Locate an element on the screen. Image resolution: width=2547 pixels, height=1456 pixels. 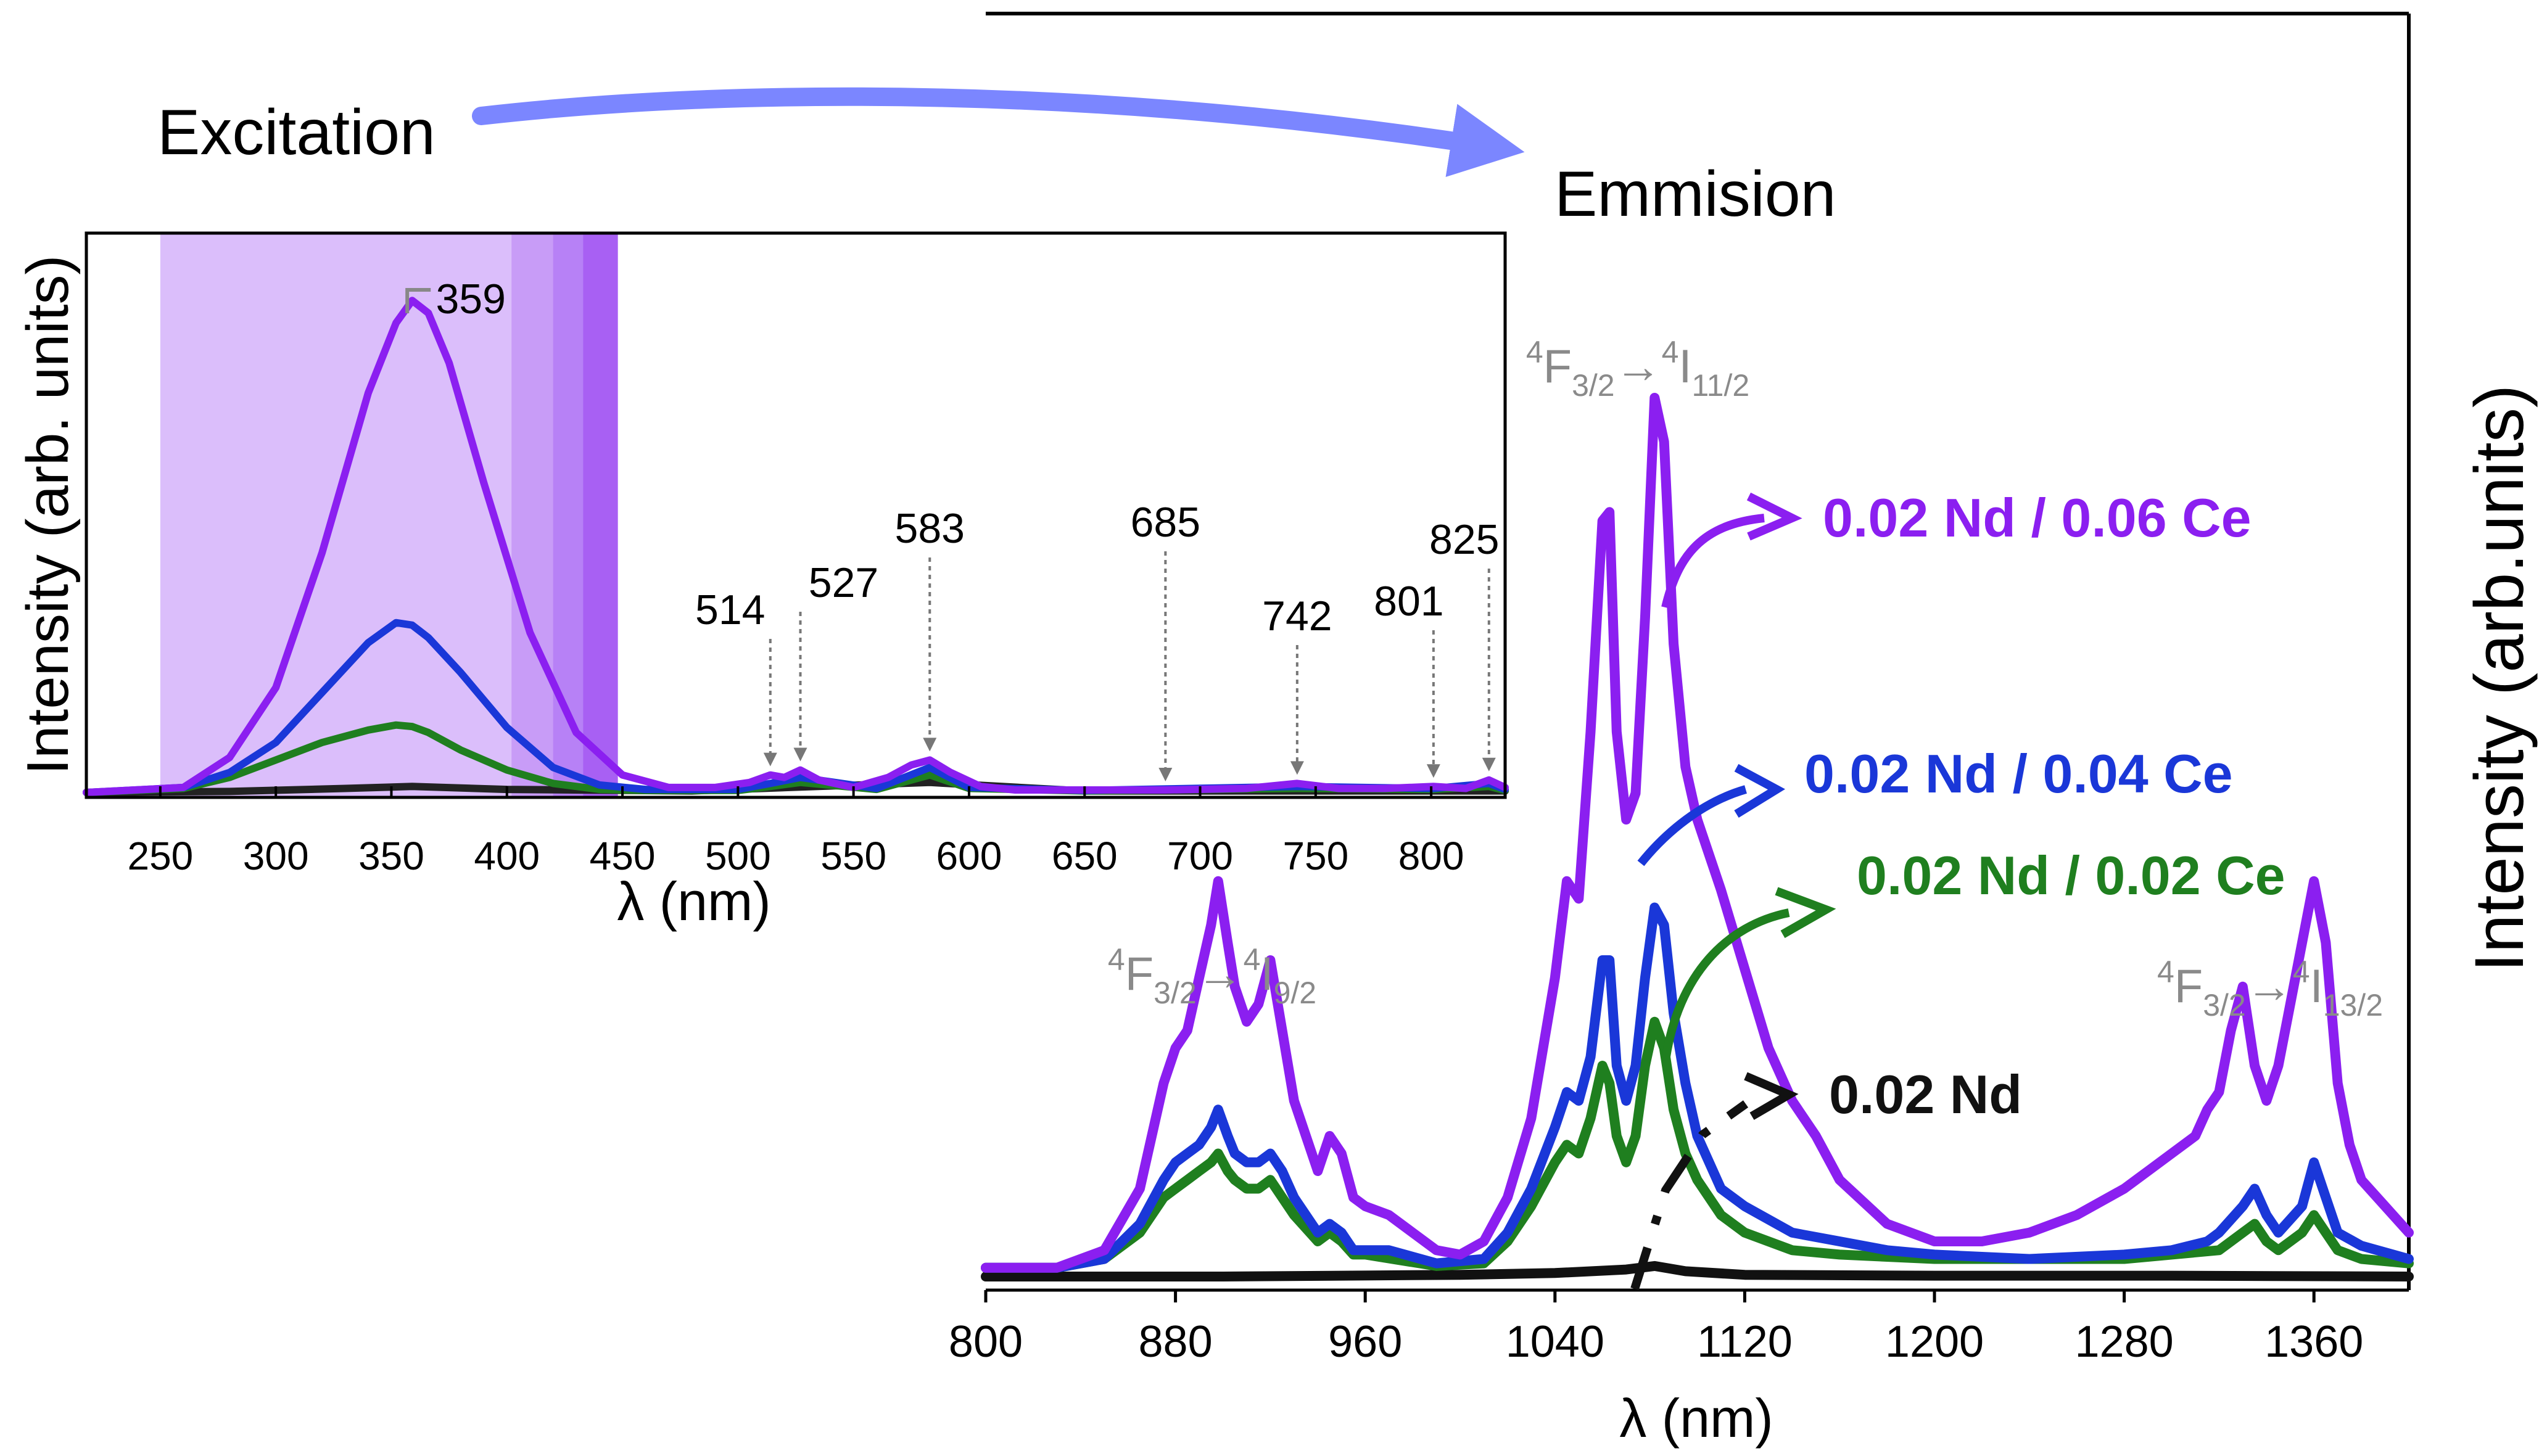
transition-label: 4F3/2→4I13/2 is located at coordinates (2270, 988).